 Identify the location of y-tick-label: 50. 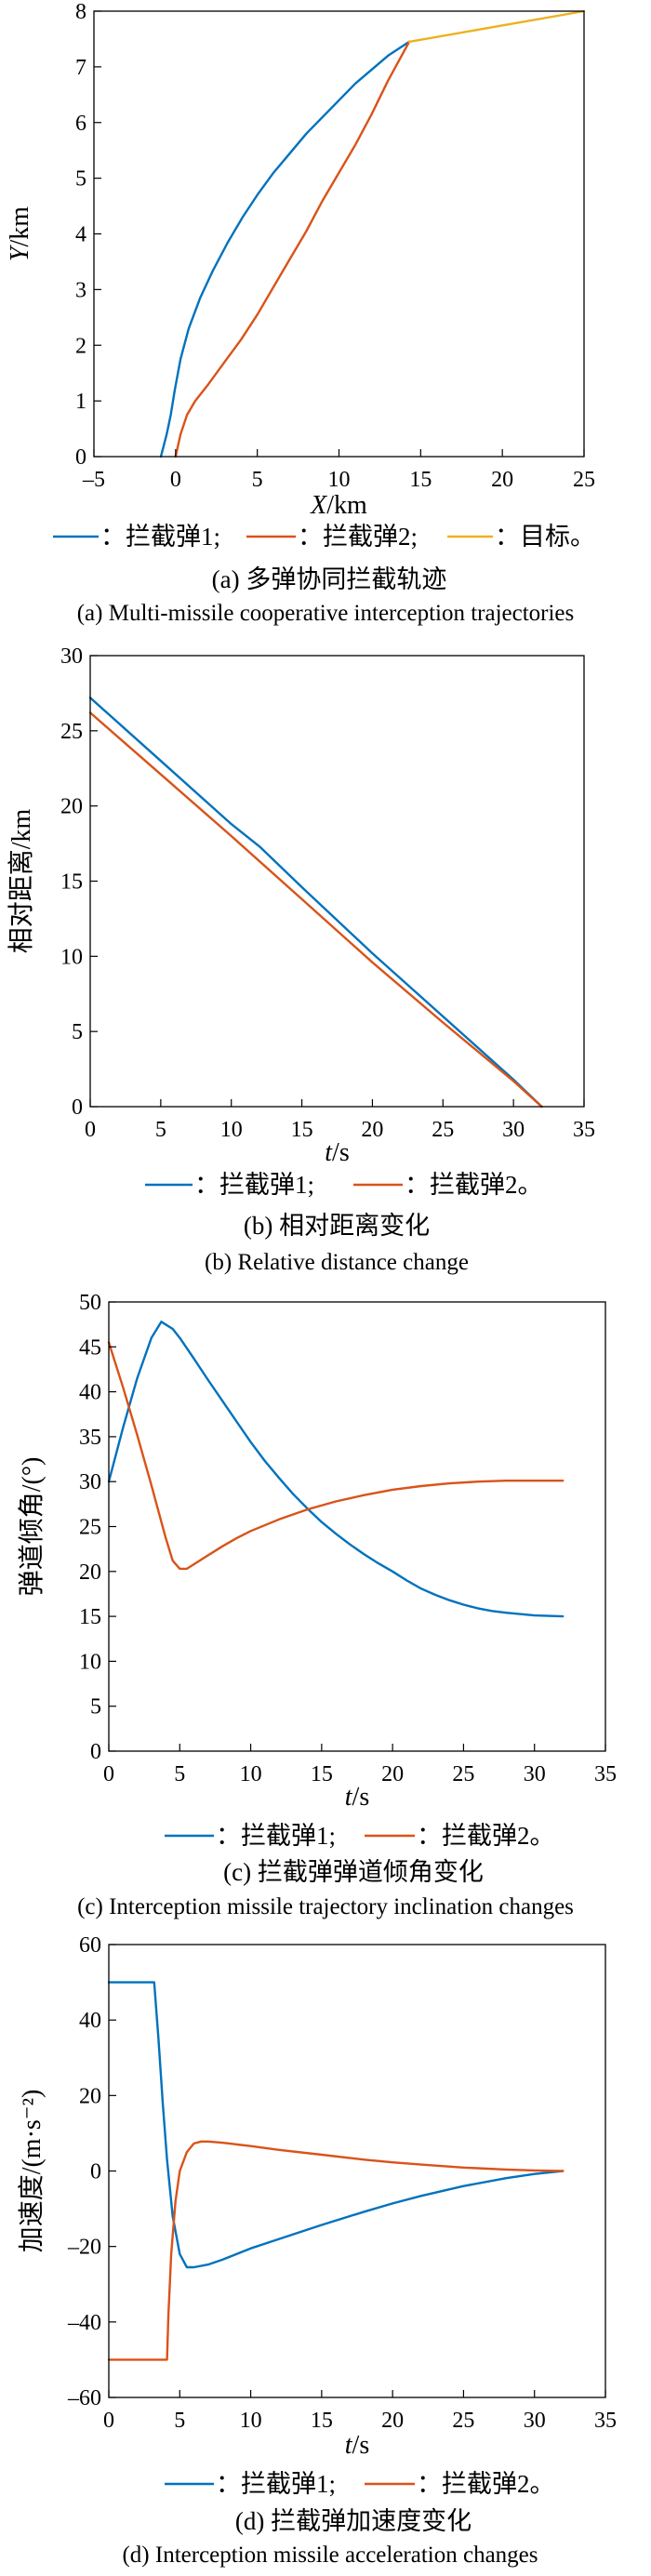
(90, 1303).